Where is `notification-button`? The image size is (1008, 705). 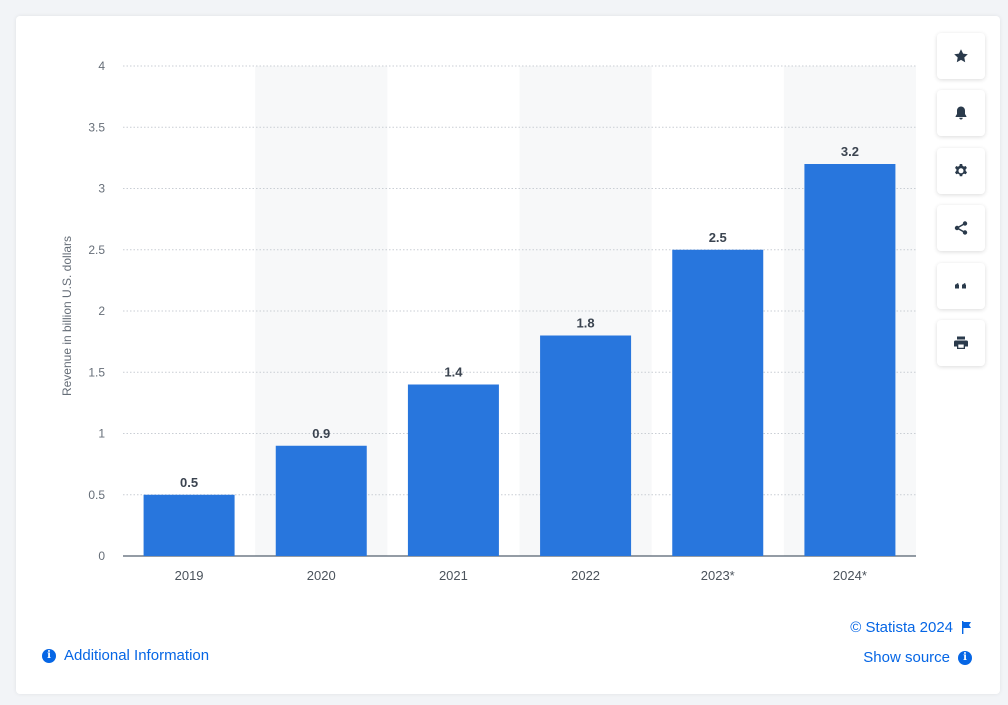 notification-button is located at coordinates (961, 113).